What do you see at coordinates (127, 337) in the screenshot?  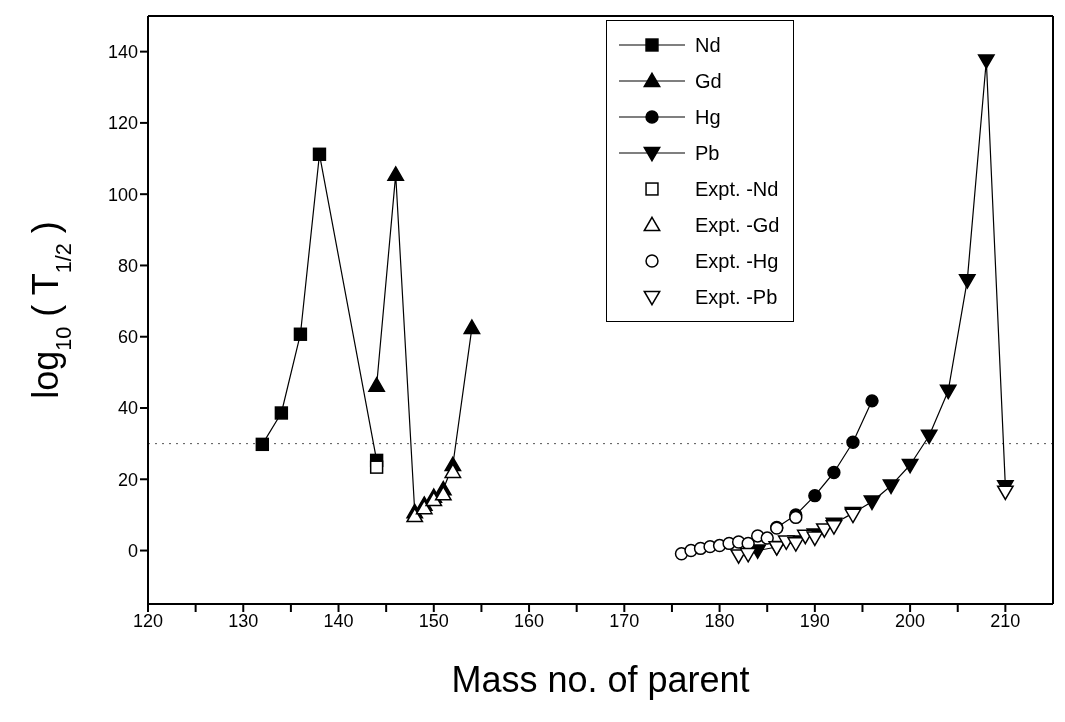 I see `y-tick-label: 60` at bounding box center [127, 337].